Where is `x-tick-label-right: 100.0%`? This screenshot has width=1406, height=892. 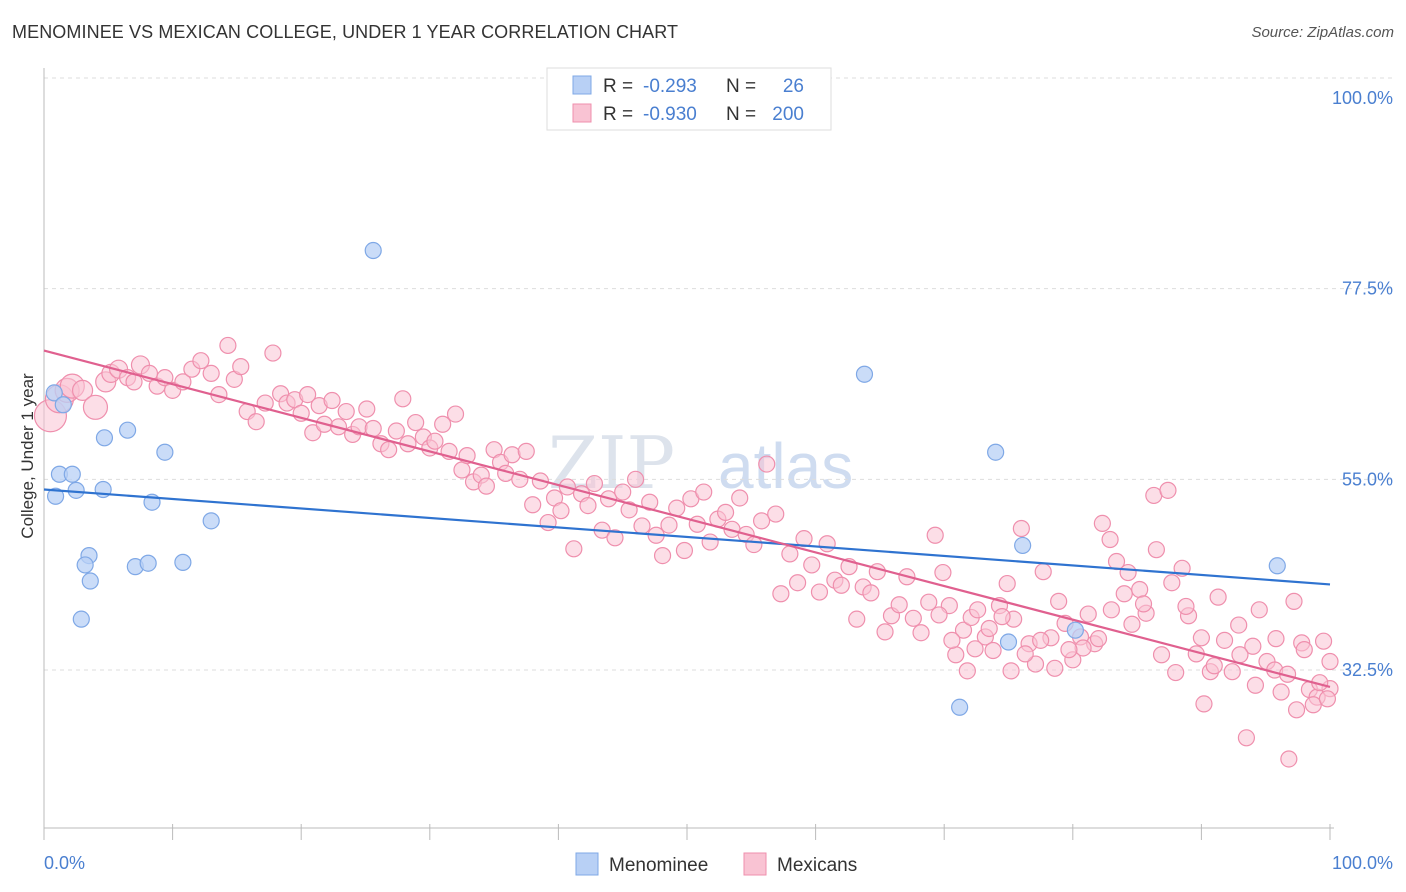 x-tick-label-right: 100.0% is located at coordinates (1362, 863).